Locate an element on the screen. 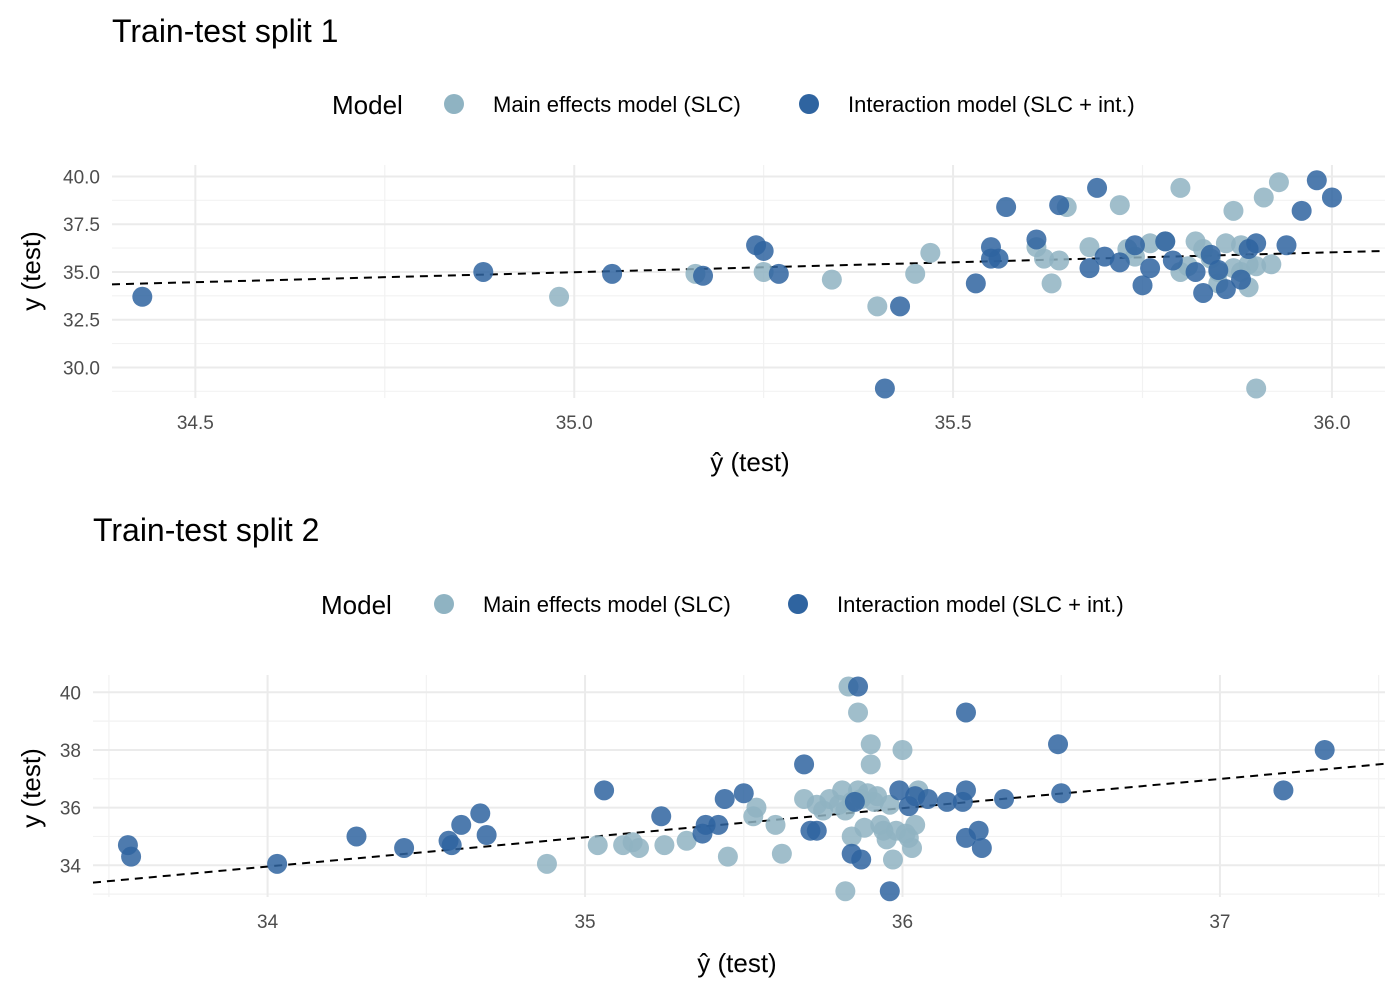 The image size is (1400, 1000). x-tick-label: 36.0 is located at coordinates (1331, 423).